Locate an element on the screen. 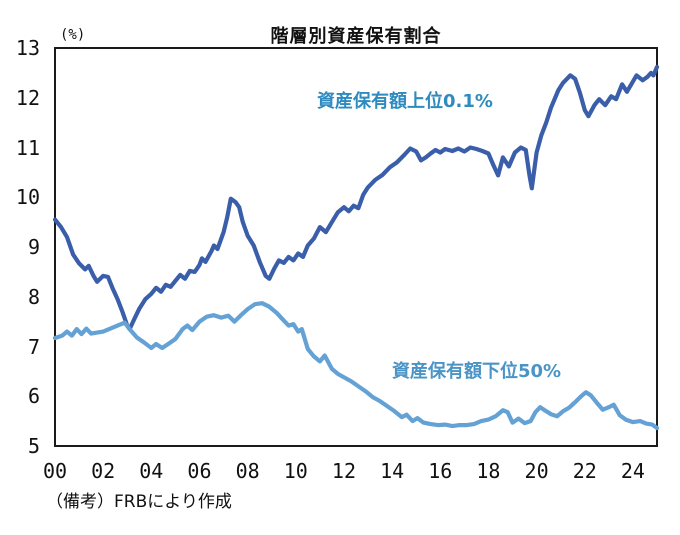 The height and width of the screenshot is (535, 680). x-tick-label: 16 is located at coordinates (440, 471).